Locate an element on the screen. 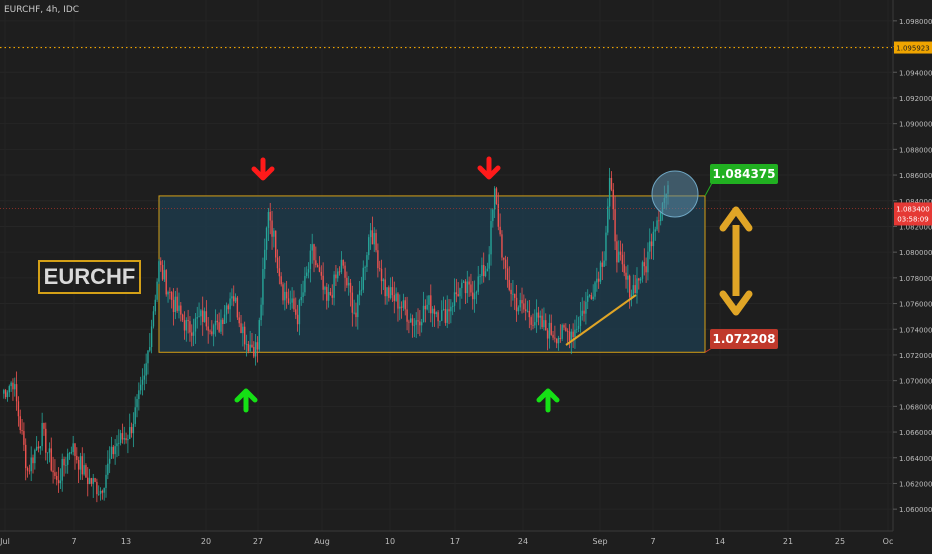  y-tick-label: 1.088000 is located at coordinates (915, 150).